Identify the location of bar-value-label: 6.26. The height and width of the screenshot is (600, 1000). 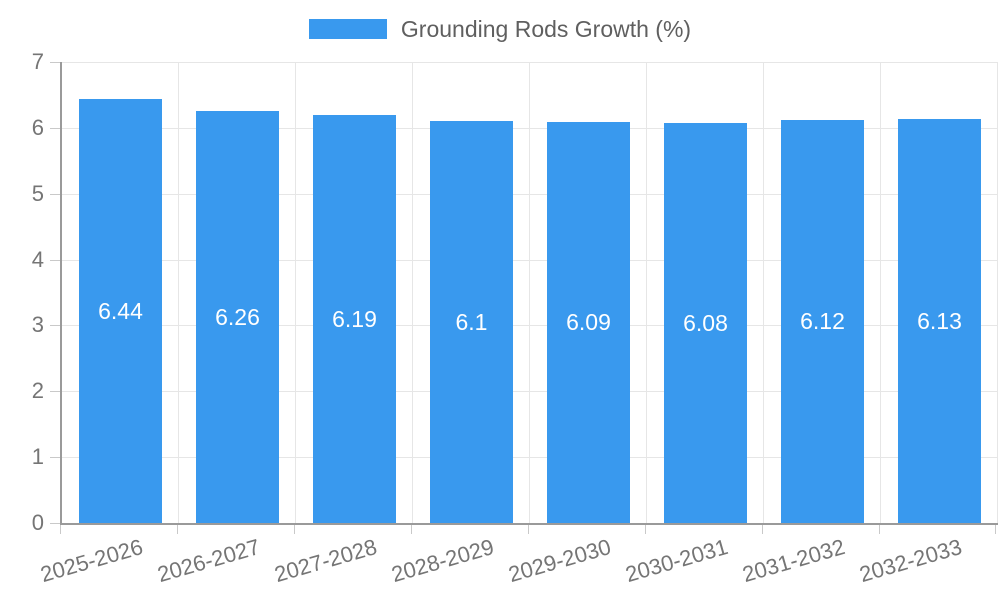
(237, 316).